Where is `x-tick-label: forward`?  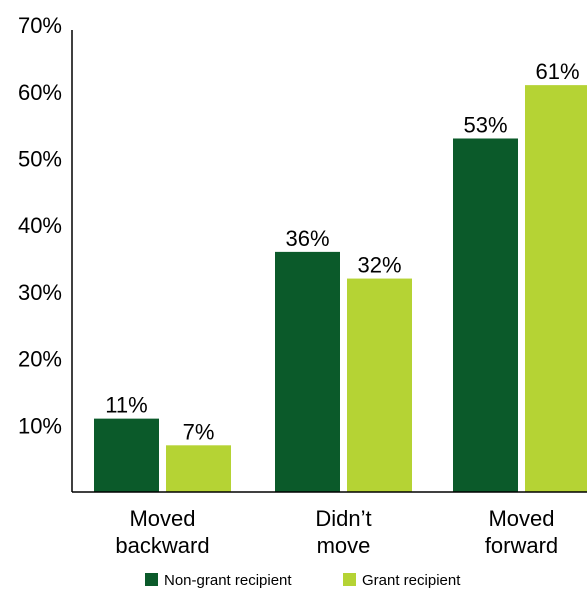
x-tick-label: forward is located at coordinates (521, 545).